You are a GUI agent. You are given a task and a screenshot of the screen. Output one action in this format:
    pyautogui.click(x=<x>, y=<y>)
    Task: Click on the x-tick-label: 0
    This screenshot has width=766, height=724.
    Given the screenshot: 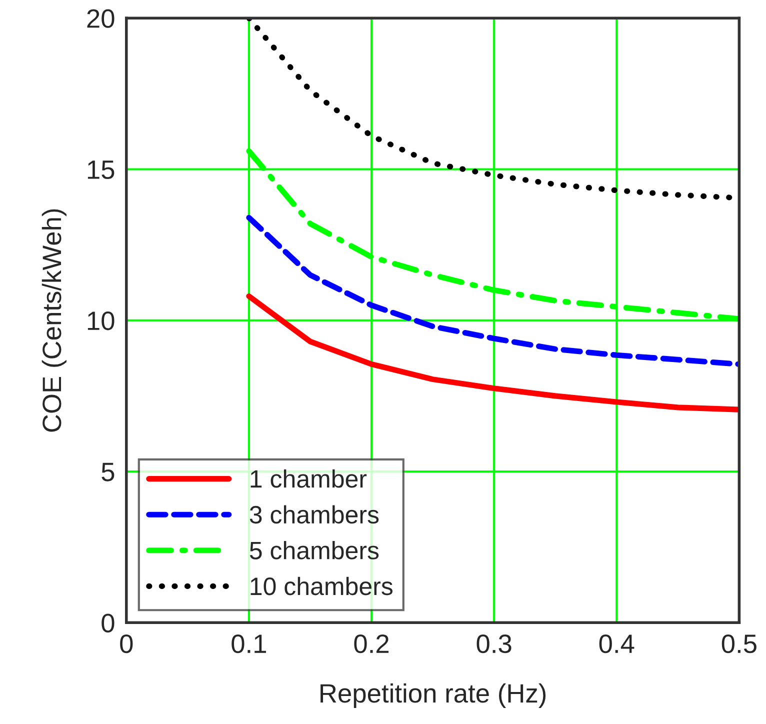 What is the action you would take?
    pyautogui.click(x=126, y=644)
    